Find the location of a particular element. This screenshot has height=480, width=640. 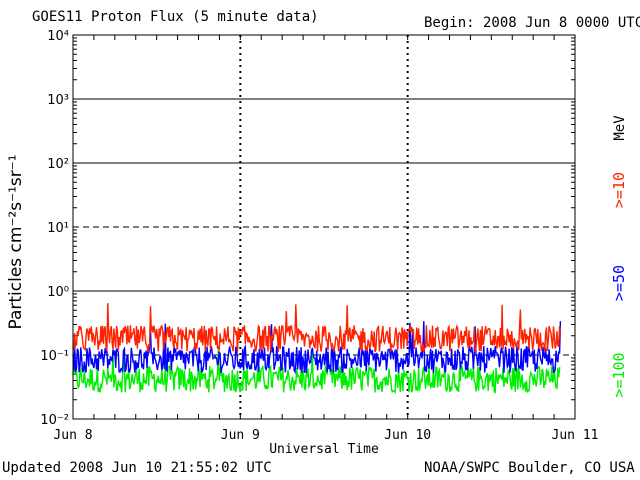

x-tick-label: Jun 9 is located at coordinates (240, 435).